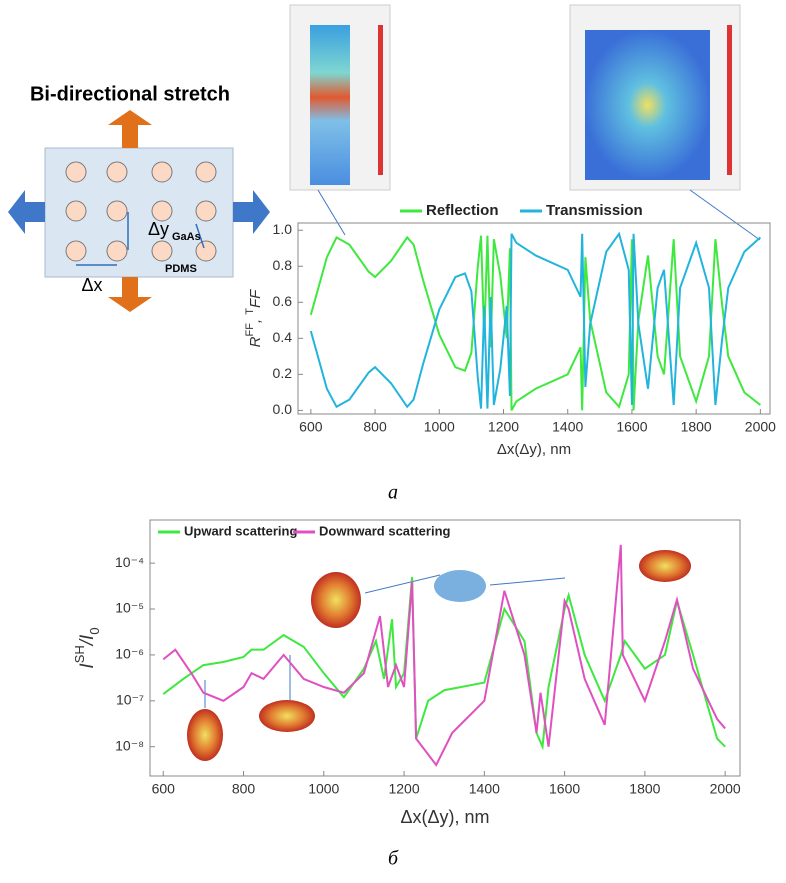 The image size is (786, 883). What do you see at coordinates (539, 215) in the screenshot?
I see `inset-pointers` at bounding box center [539, 215].